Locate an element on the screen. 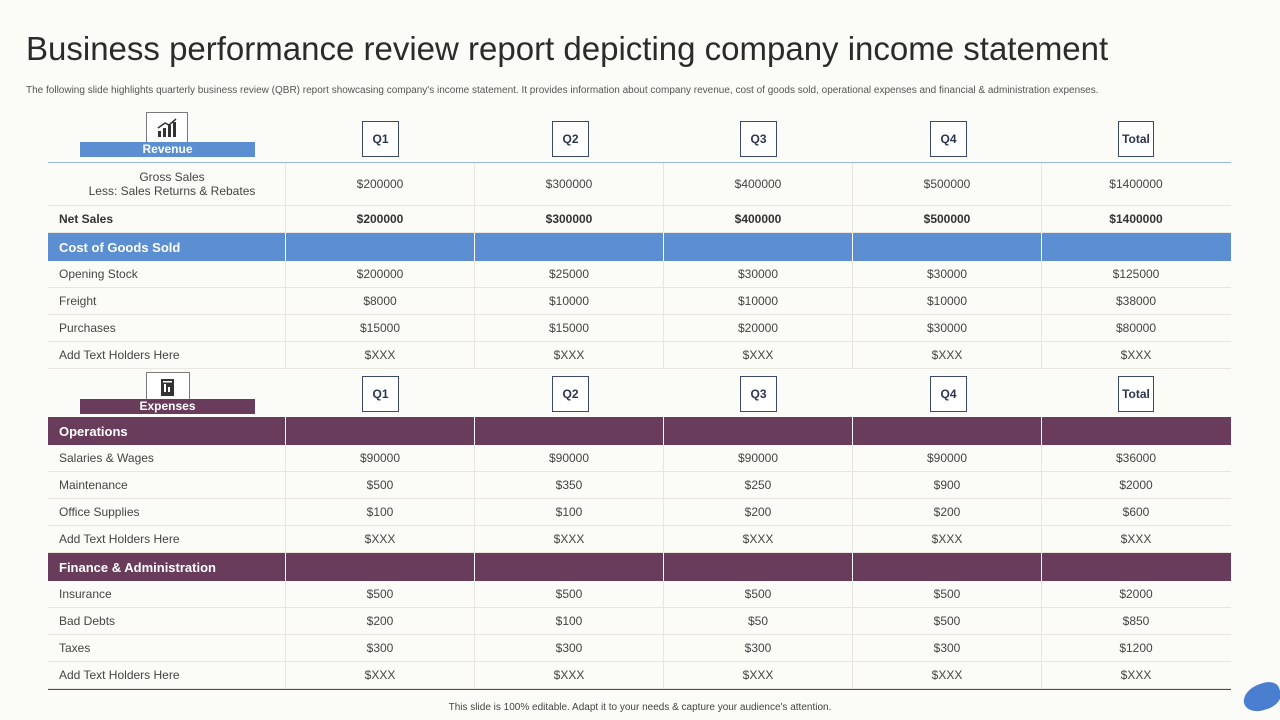 The height and width of the screenshot is (720, 1280). table-row: Bad Debts $200 $100 $50 $500 $850 is located at coordinates (639, 621).